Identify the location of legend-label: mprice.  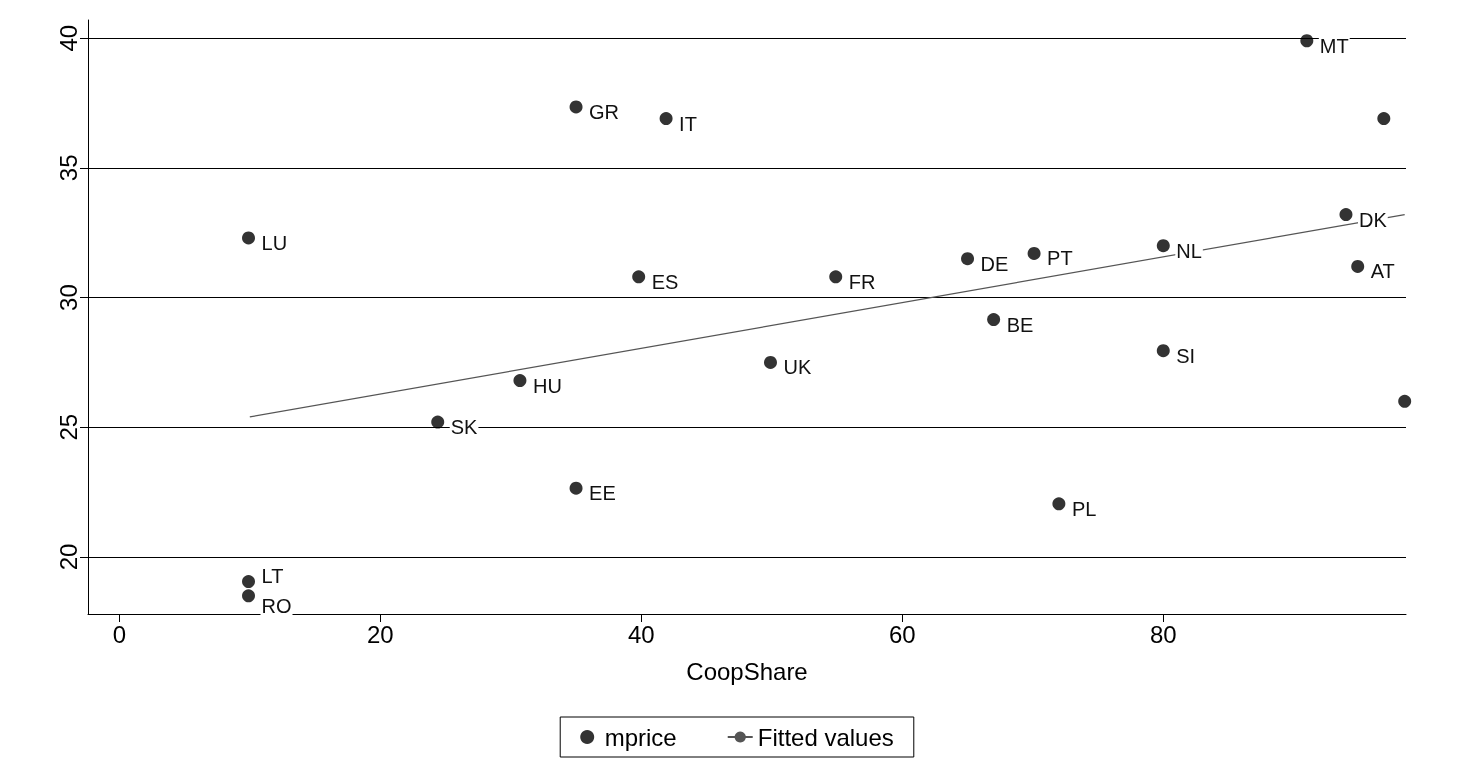
(640, 737).